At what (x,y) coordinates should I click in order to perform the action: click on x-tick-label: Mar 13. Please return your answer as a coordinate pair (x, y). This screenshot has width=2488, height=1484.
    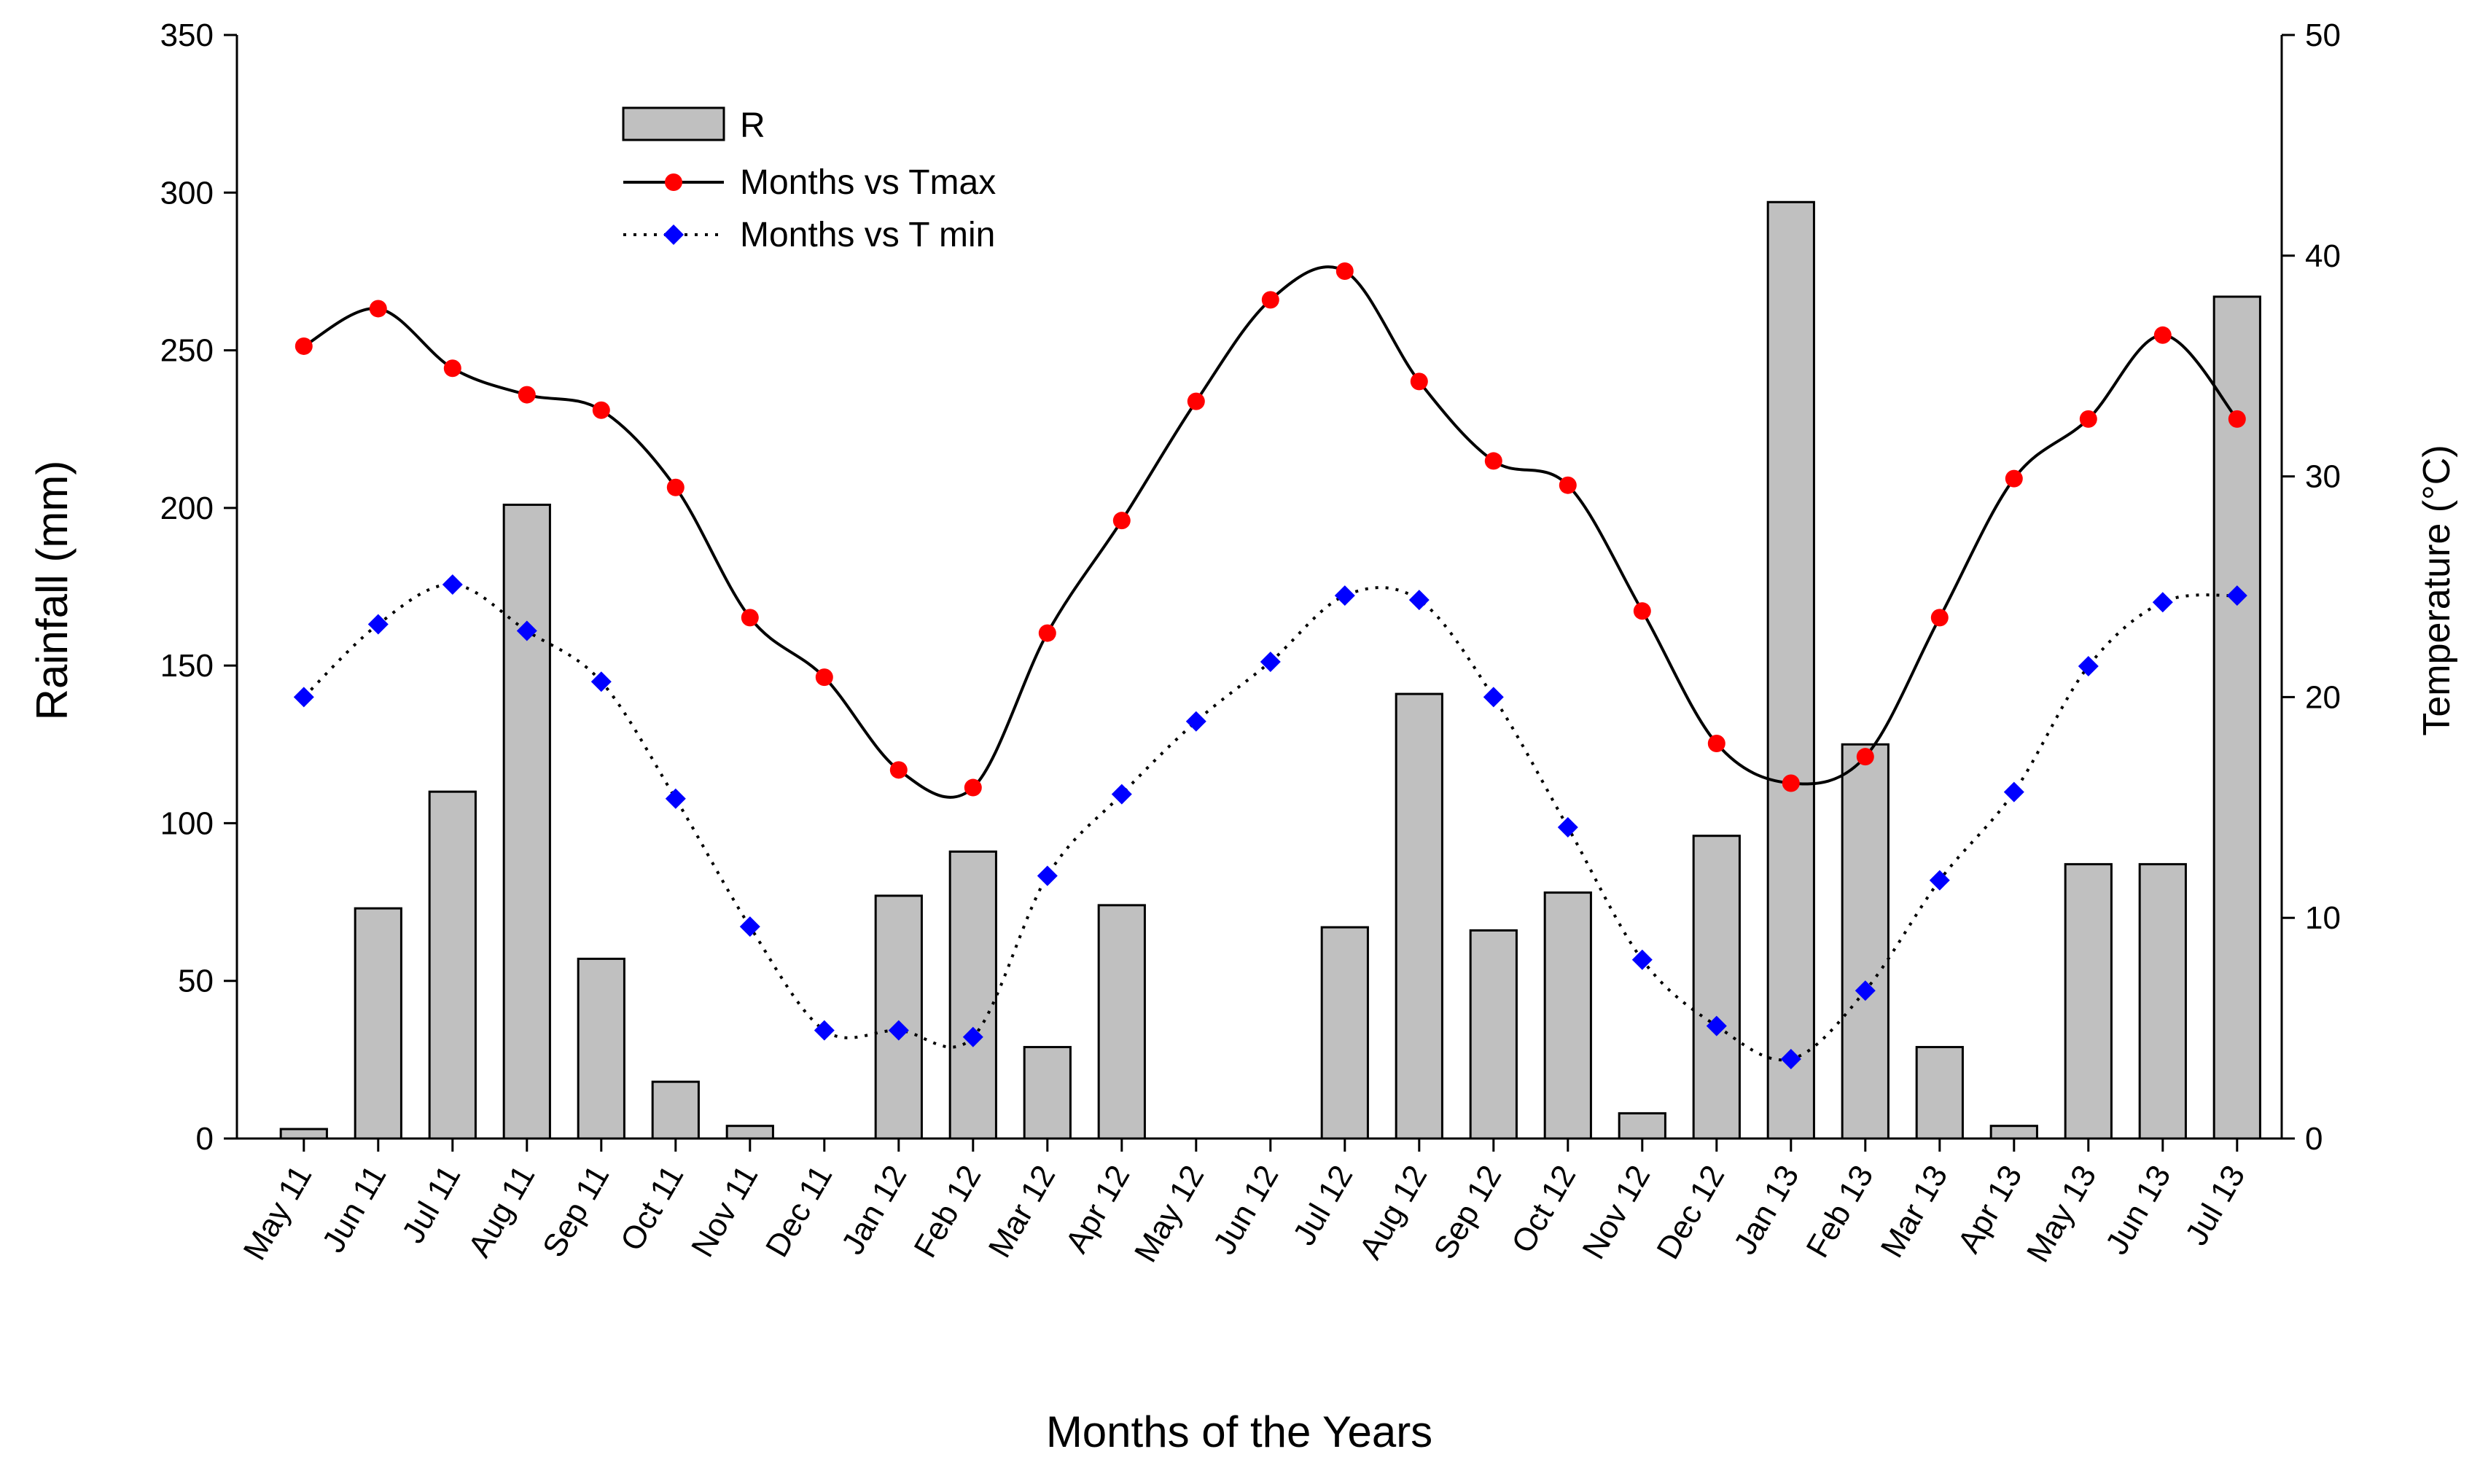
    Looking at the image, I should click on (1914, 1212).